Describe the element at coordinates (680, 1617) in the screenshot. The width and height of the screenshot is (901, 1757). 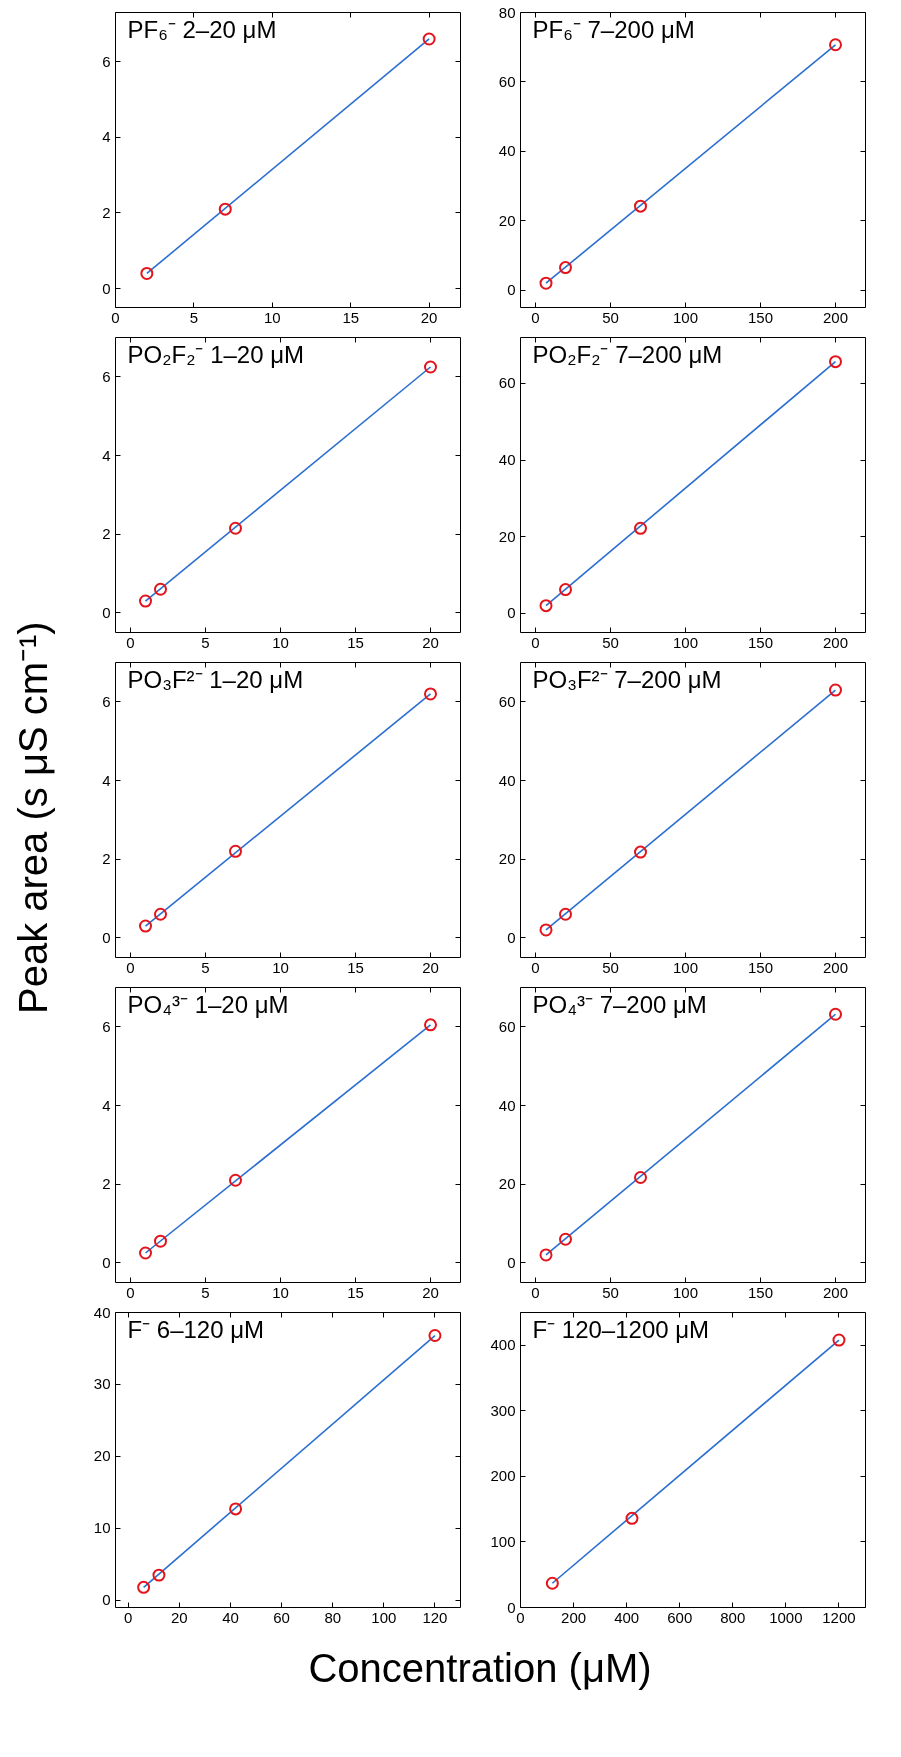
I see `x-tick-label: 600` at that location.